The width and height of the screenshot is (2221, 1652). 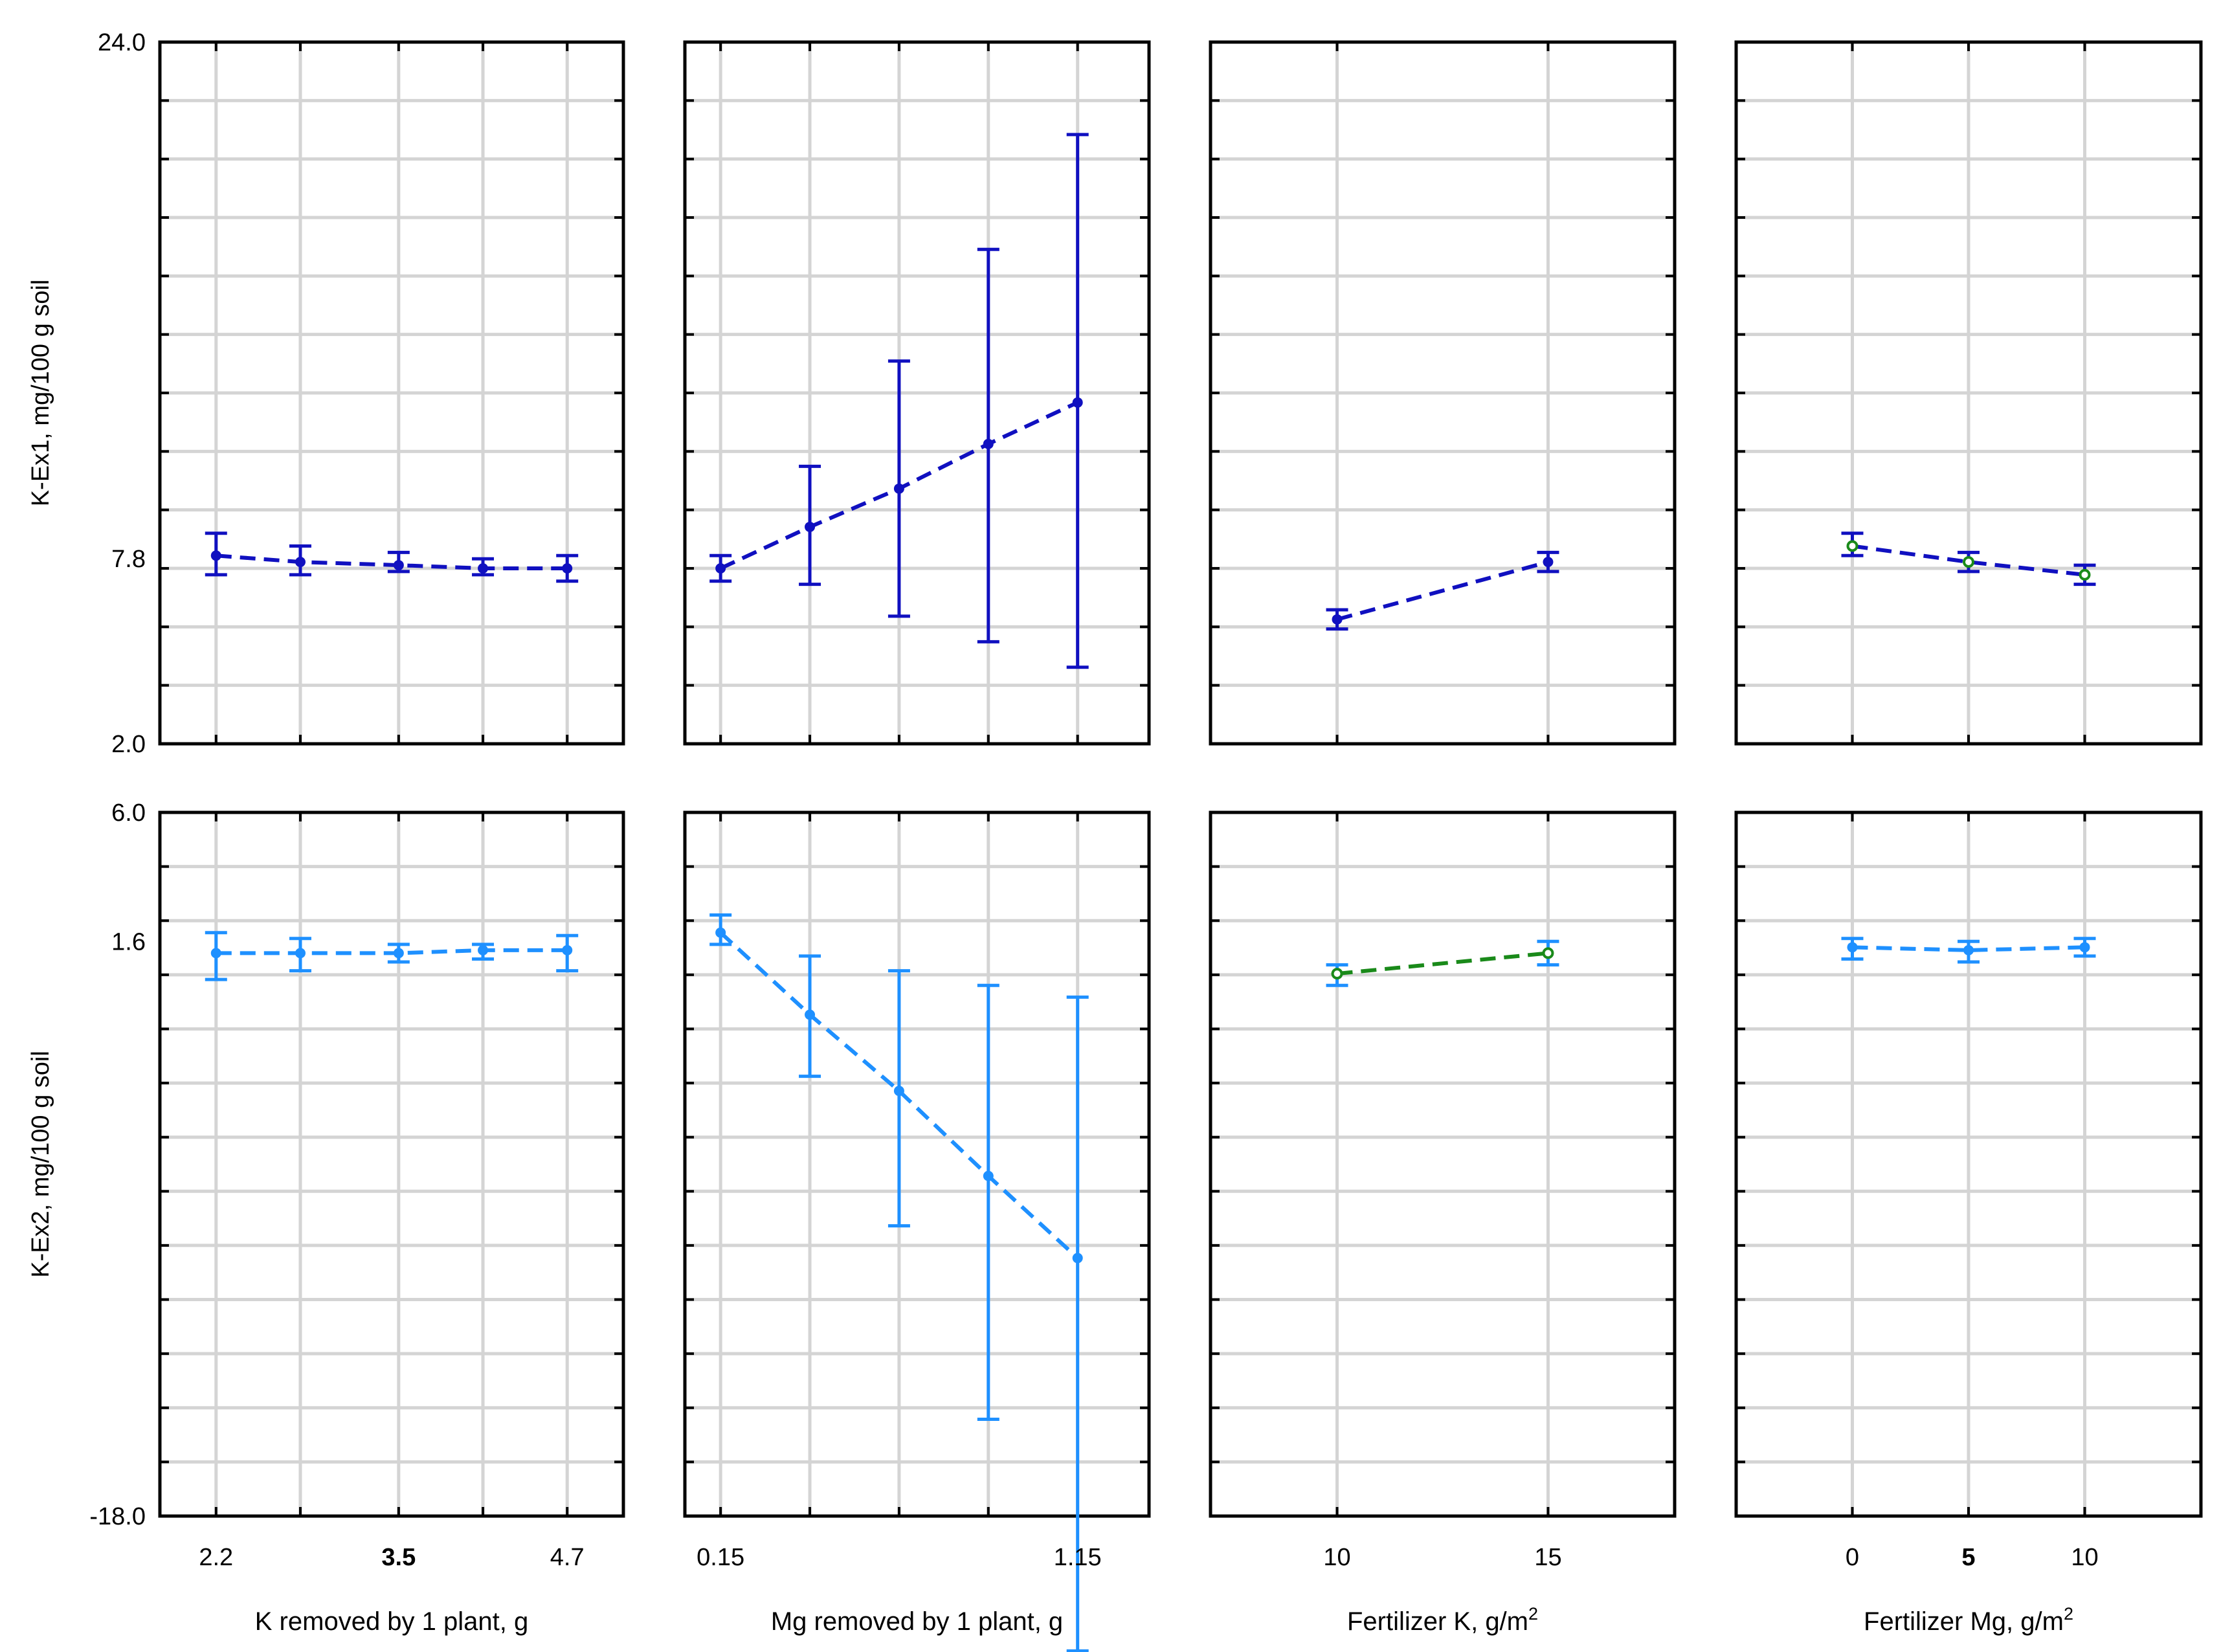 I want to click on y-axis-label: K-Ex2, mg/100 g soil, so click(x=40, y=1164).